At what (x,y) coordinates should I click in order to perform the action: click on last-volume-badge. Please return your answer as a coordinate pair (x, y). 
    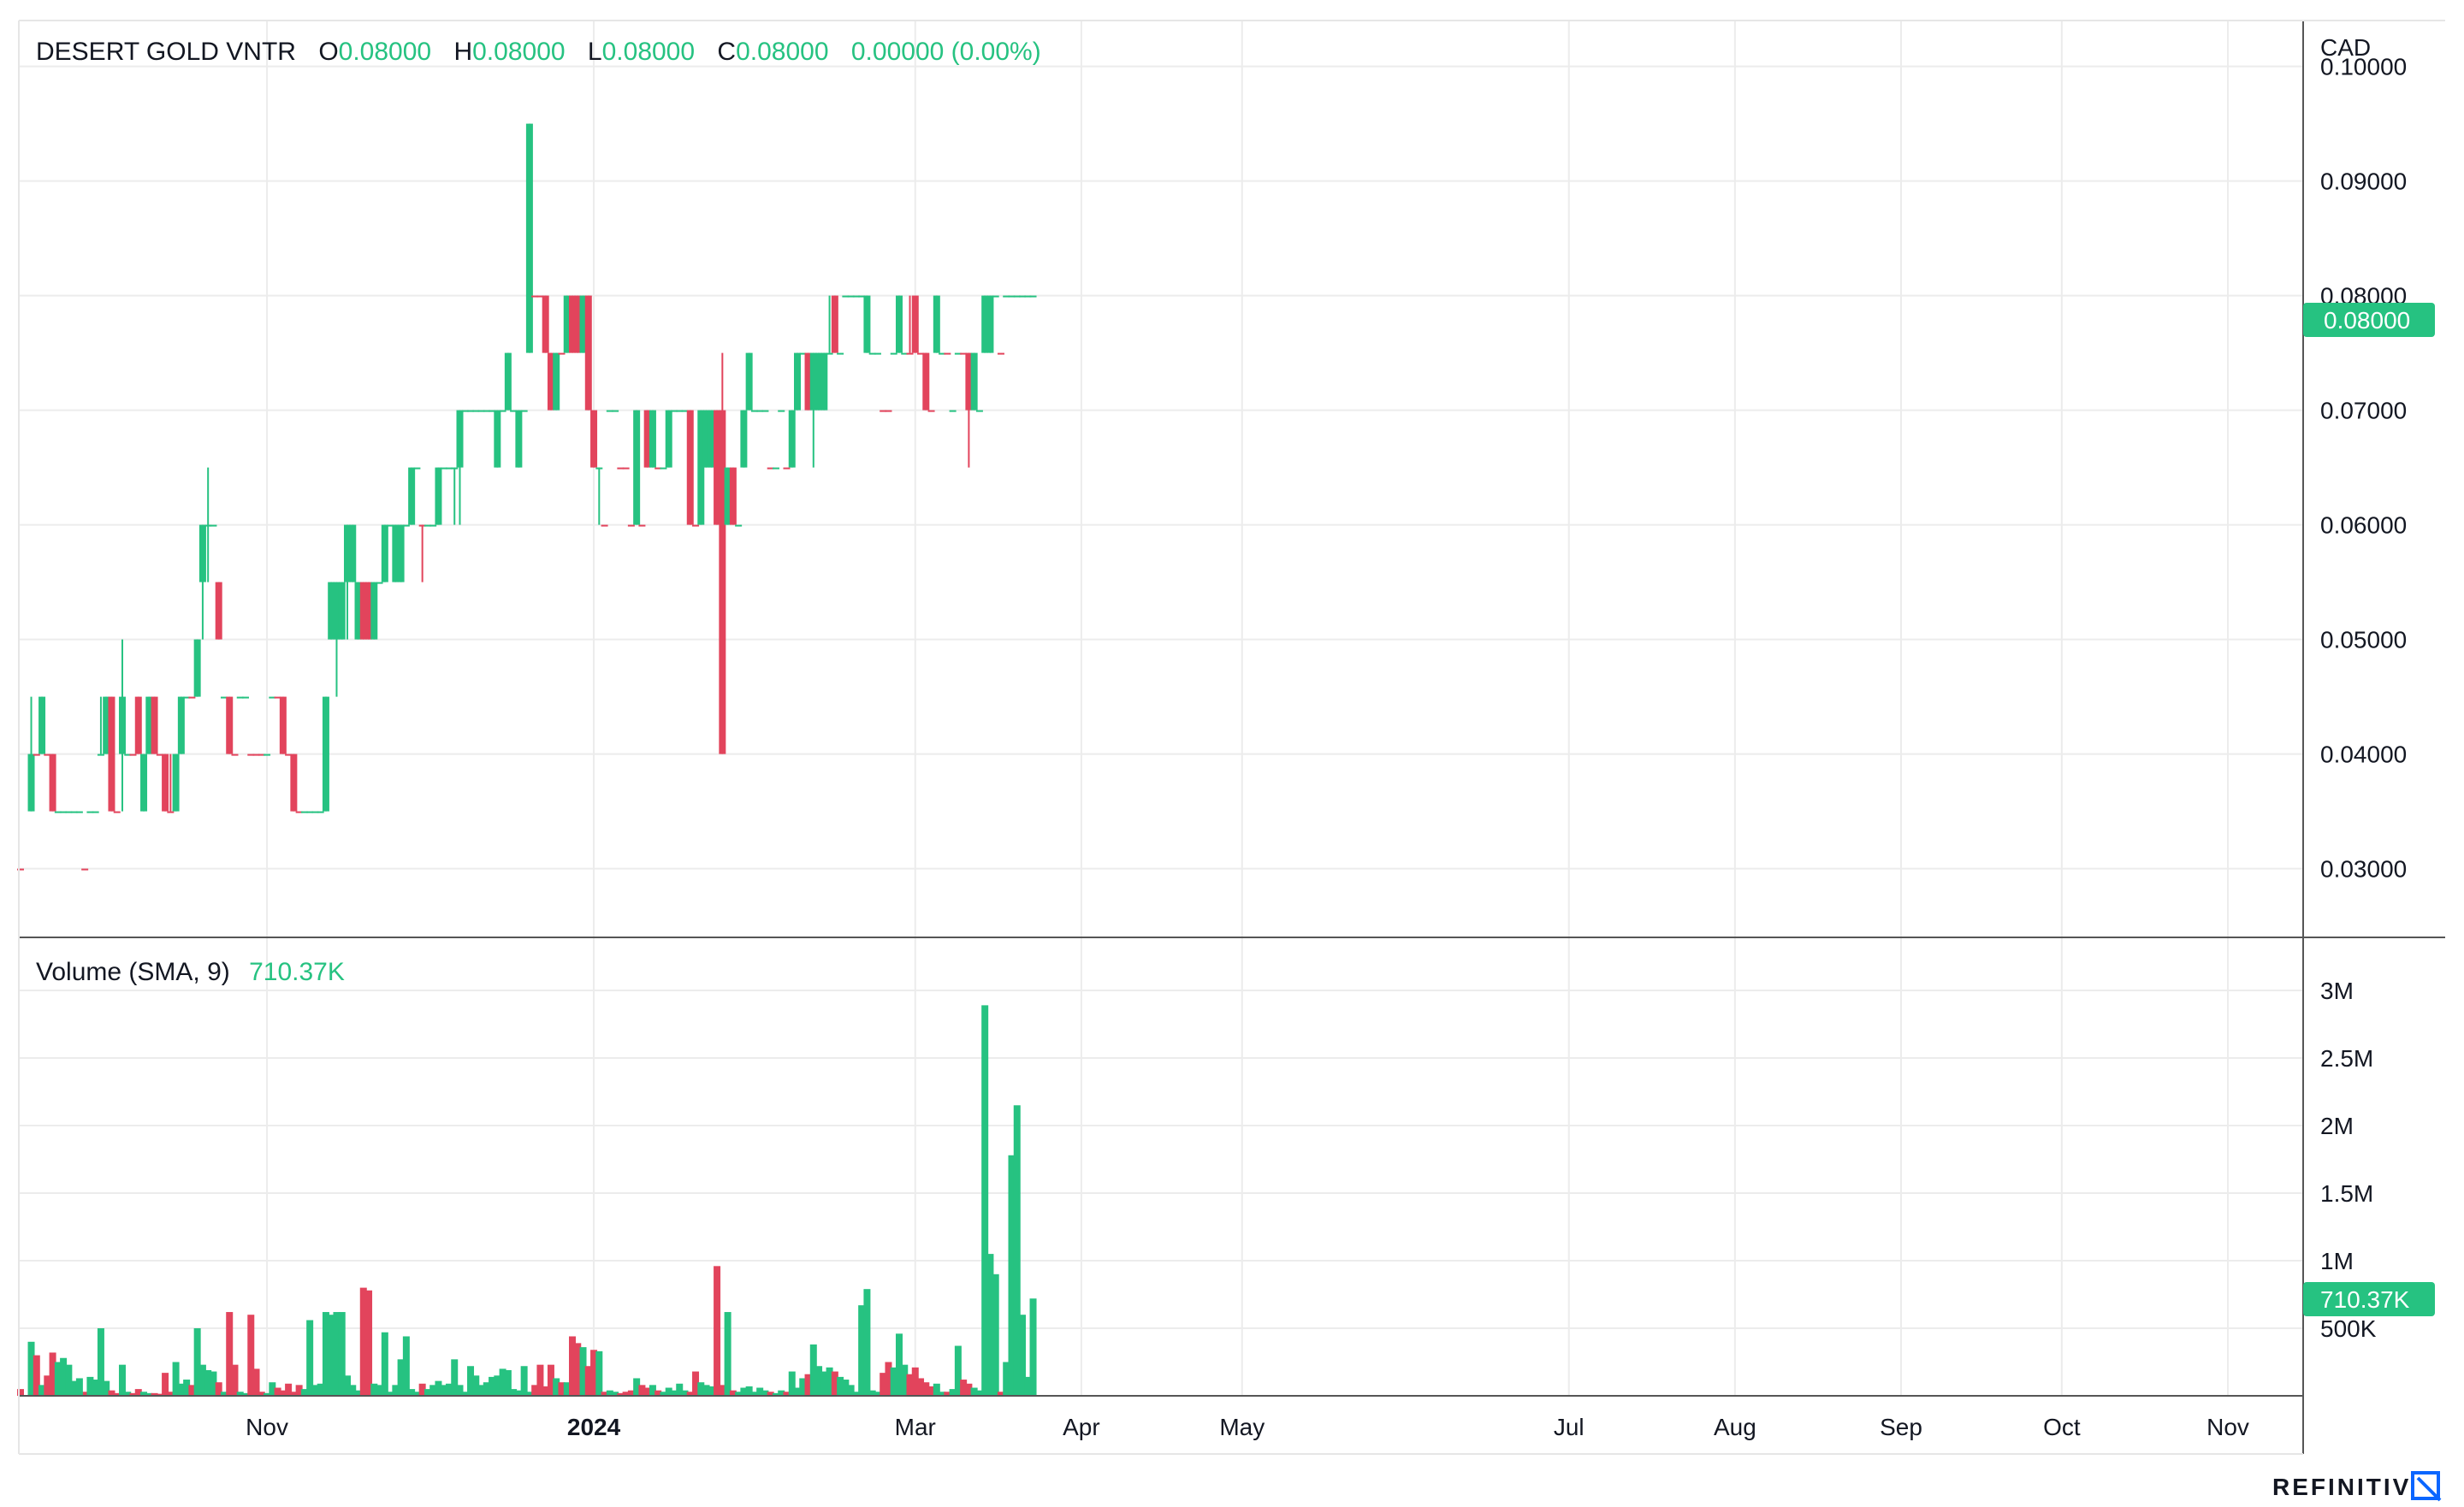
    Looking at the image, I should click on (2369, 1299).